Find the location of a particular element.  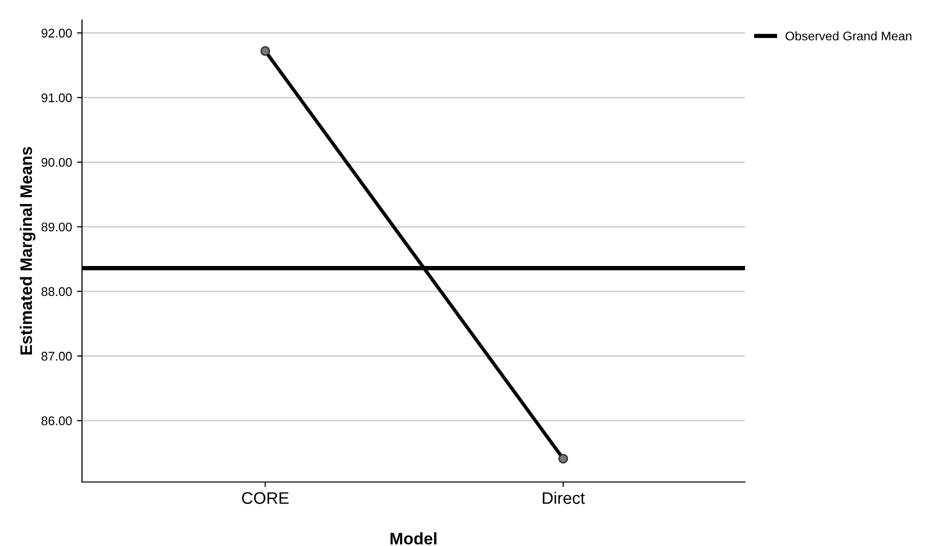

x-tick-label: CORE is located at coordinates (265, 498).